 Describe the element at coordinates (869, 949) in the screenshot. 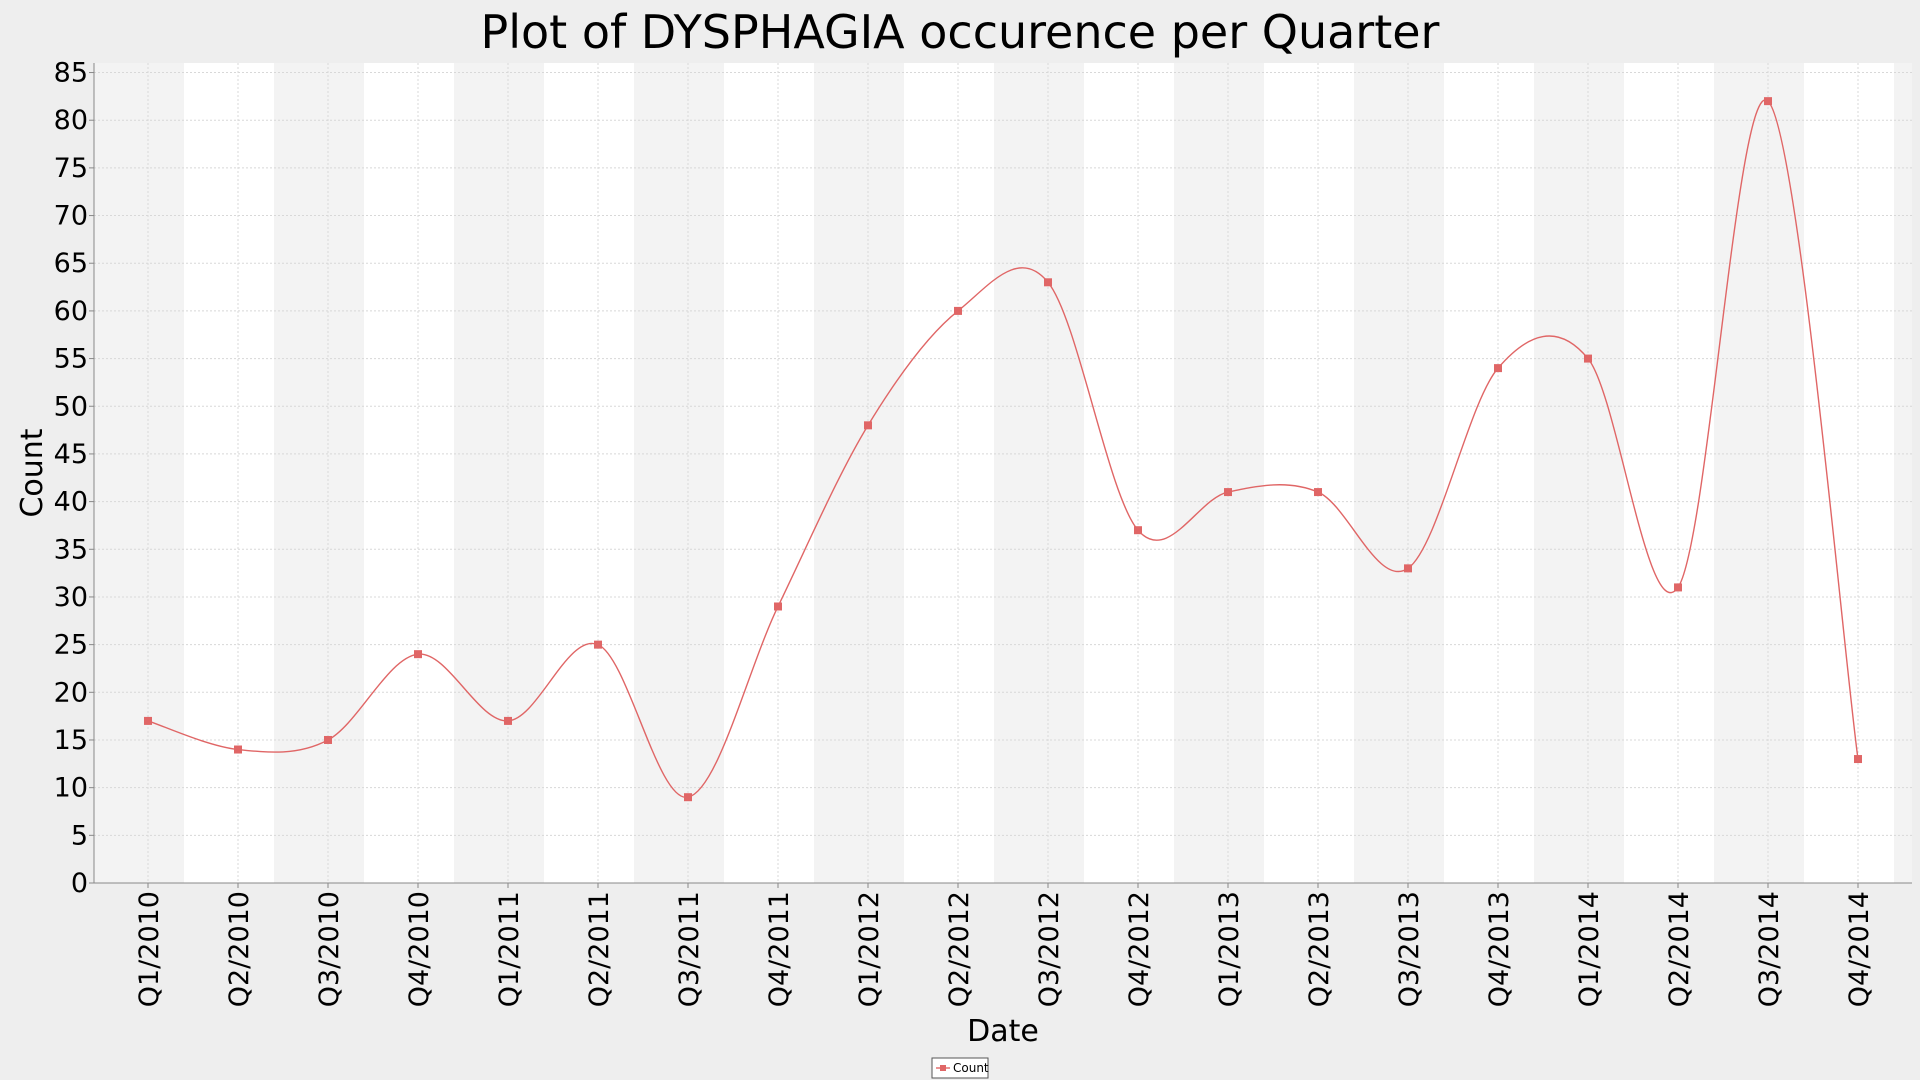

I see `x-tick-label: Q1/2012` at that location.